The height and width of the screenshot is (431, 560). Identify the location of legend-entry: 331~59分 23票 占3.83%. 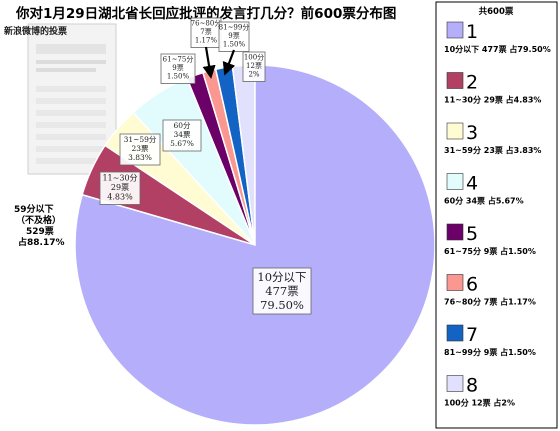
(492, 138).